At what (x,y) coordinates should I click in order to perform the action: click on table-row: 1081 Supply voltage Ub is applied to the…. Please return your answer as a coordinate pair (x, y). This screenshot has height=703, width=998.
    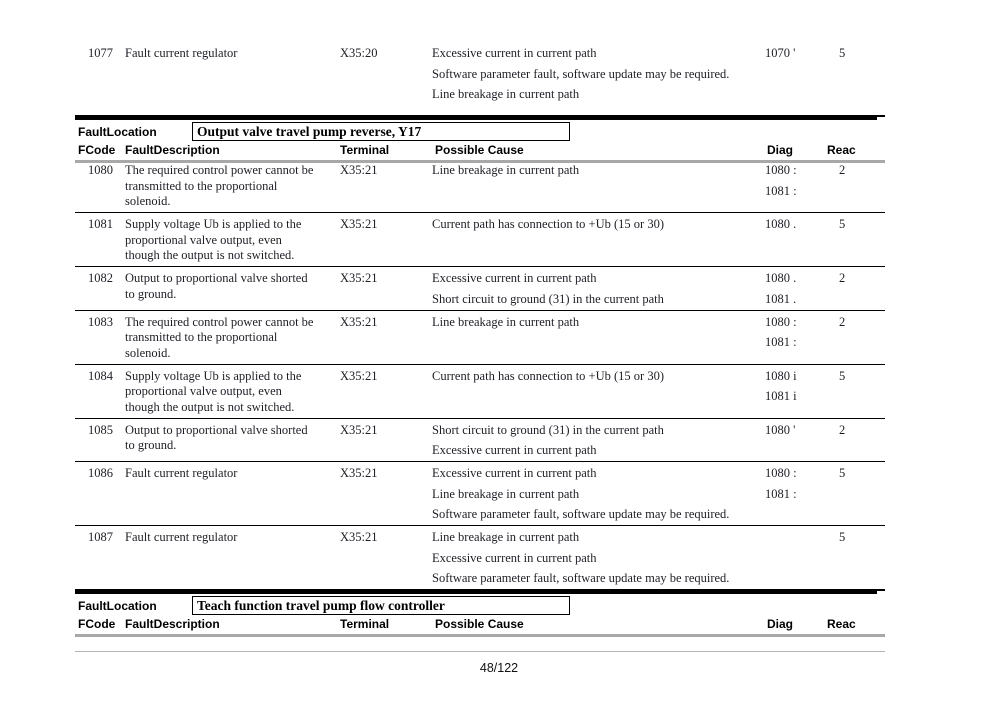
    Looking at the image, I should click on (480, 239).